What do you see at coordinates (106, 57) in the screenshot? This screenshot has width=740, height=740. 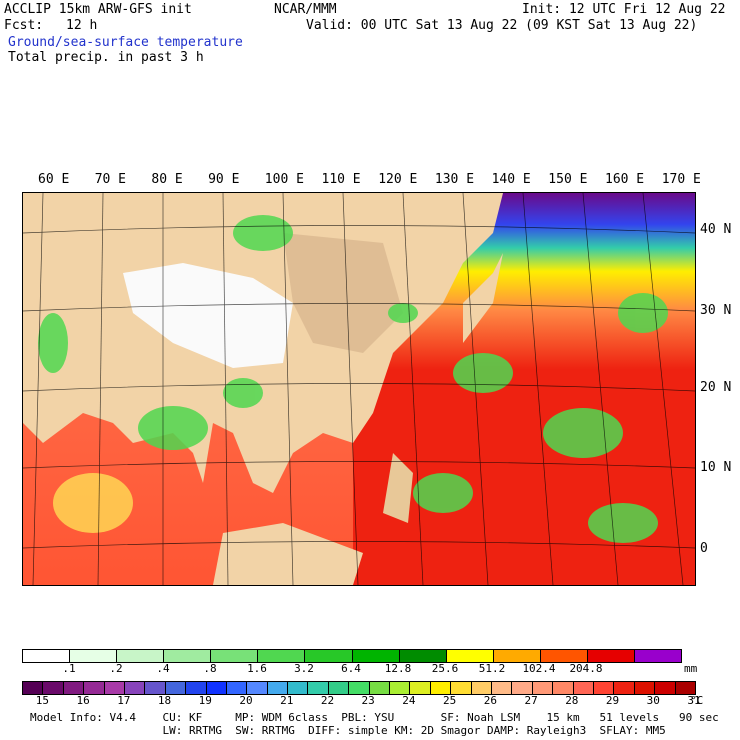 I see `field-label-precip: Total precip. in past 3 h` at bounding box center [106, 57].